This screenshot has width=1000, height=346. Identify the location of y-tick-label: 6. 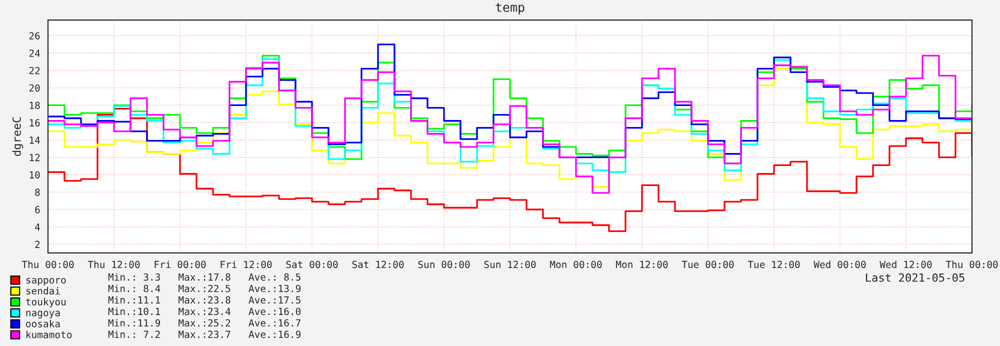
(37, 210).